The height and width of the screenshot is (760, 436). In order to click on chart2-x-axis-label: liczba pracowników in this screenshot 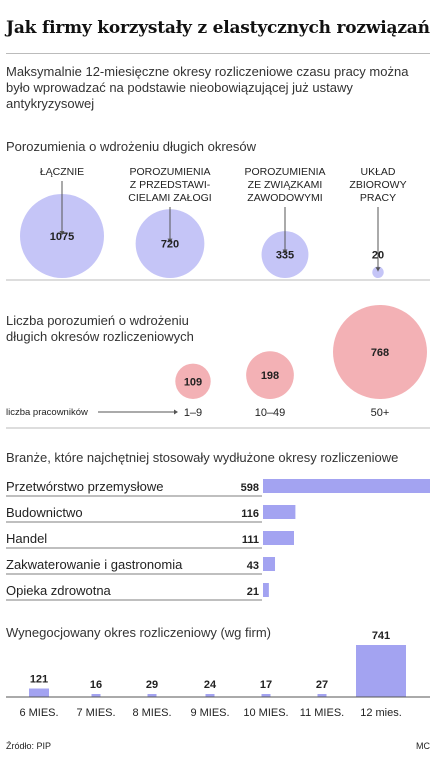, I will do `click(47, 412)`.